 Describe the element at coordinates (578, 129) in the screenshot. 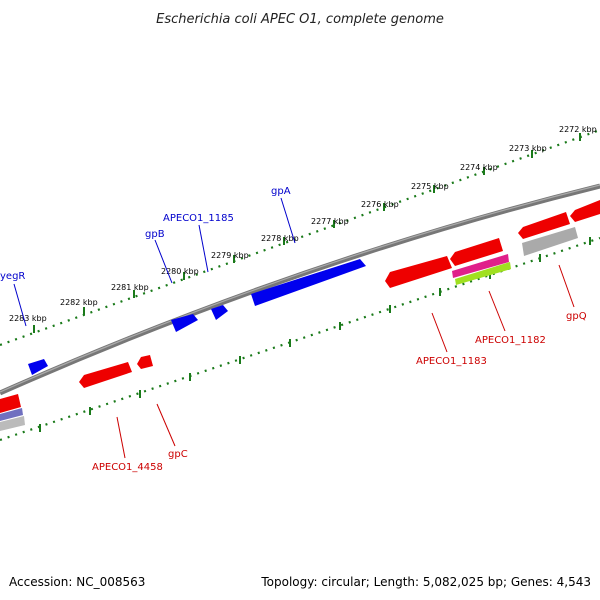

I see `kbp-label: 2272 kbp` at that location.